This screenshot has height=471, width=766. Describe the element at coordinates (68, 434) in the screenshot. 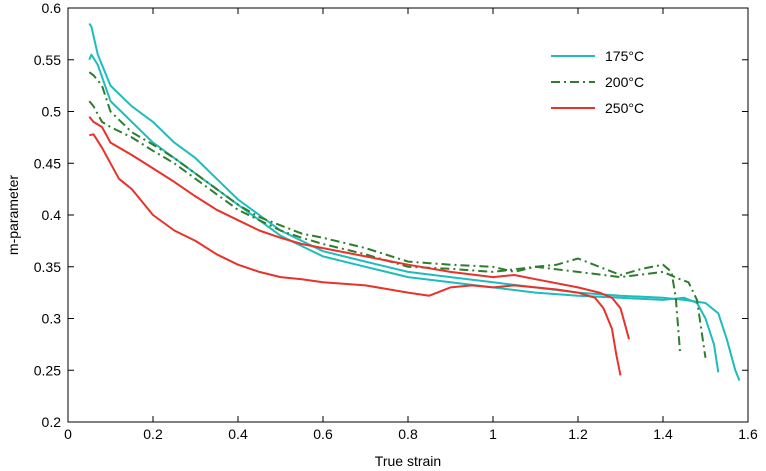

I see `x-tick-label: 0` at that location.